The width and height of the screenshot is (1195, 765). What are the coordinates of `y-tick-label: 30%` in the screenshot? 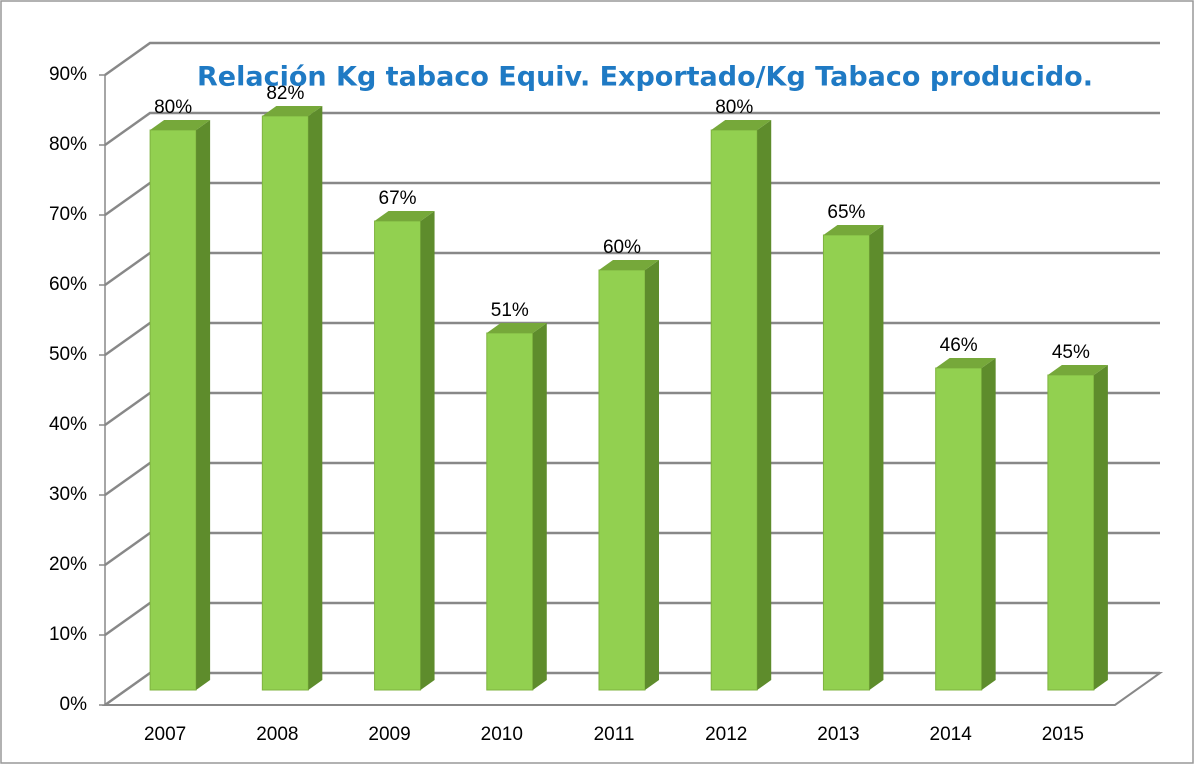 It's located at (68, 494).